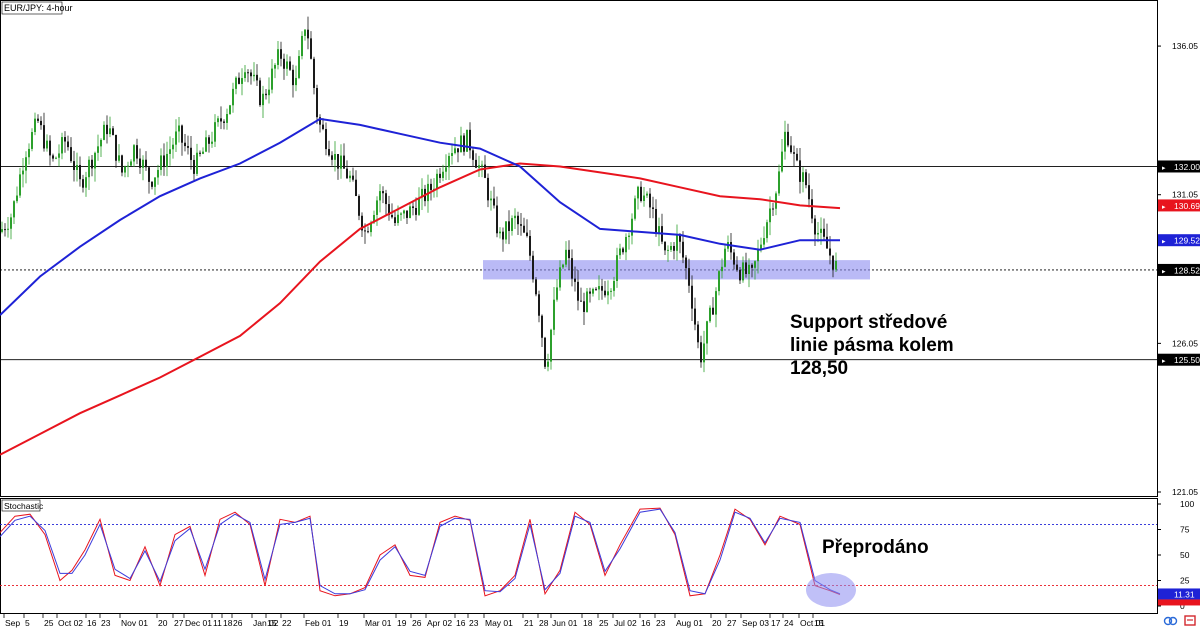  What do you see at coordinates (676, 270) in the screenshot?
I see `support-zone` at bounding box center [676, 270].